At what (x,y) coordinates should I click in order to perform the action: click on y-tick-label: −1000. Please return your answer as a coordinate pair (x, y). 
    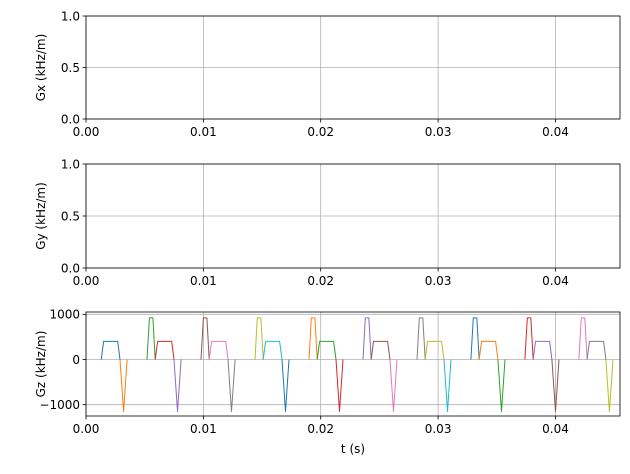
    Looking at the image, I should click on (59, 405).